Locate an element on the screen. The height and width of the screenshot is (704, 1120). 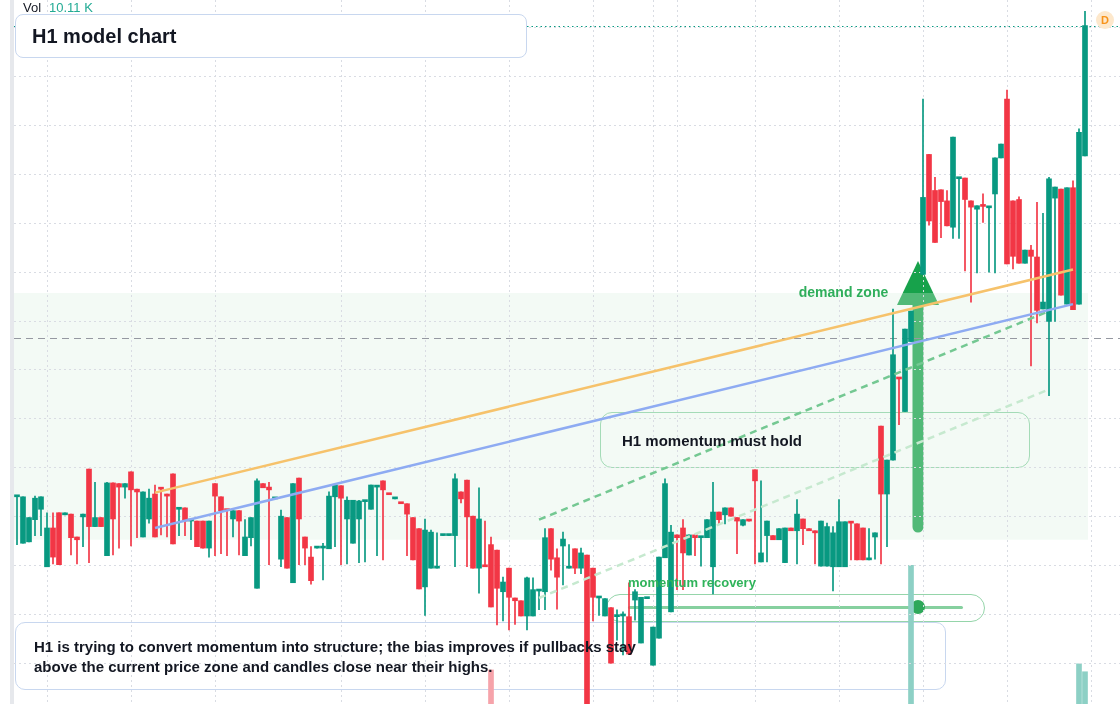
band-label: demand zone is located at coordinates (843, 291).